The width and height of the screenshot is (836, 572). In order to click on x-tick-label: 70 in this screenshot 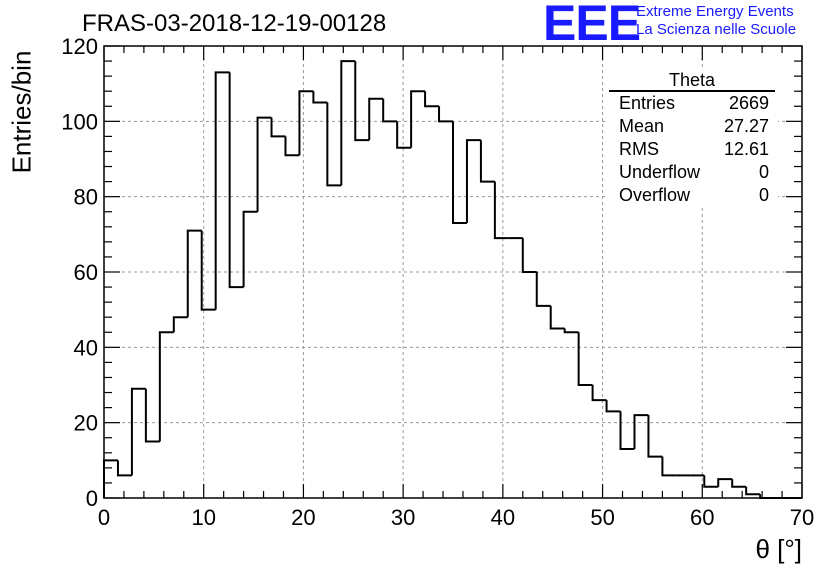, I will do `click(802, 517)`.